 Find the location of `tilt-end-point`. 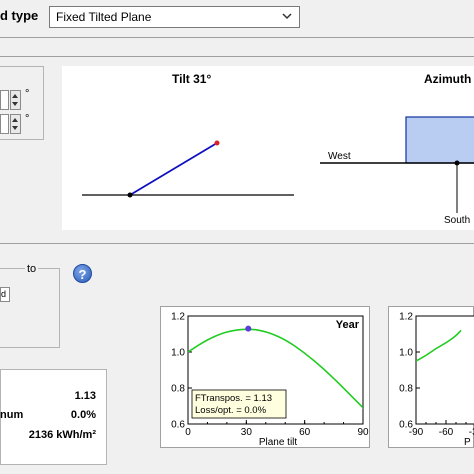

tilt-end-point is located at coordinates (217, 143).